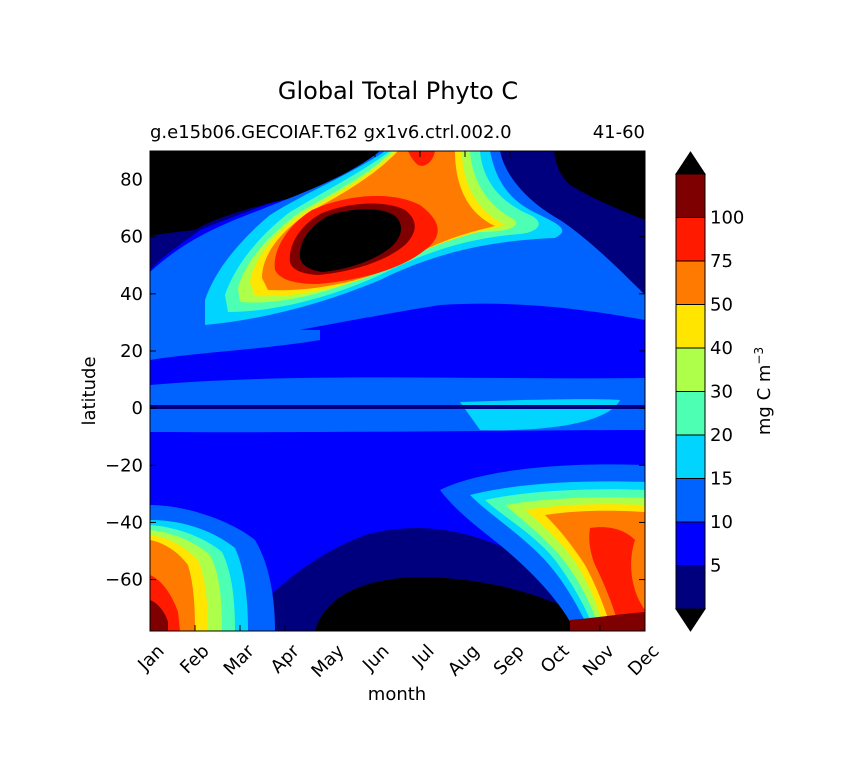 The width and height of the screenshot is (857, 783). Describe the element at coordinates (397, 407) in the screenshot. I see `equatorial-line` at that location.